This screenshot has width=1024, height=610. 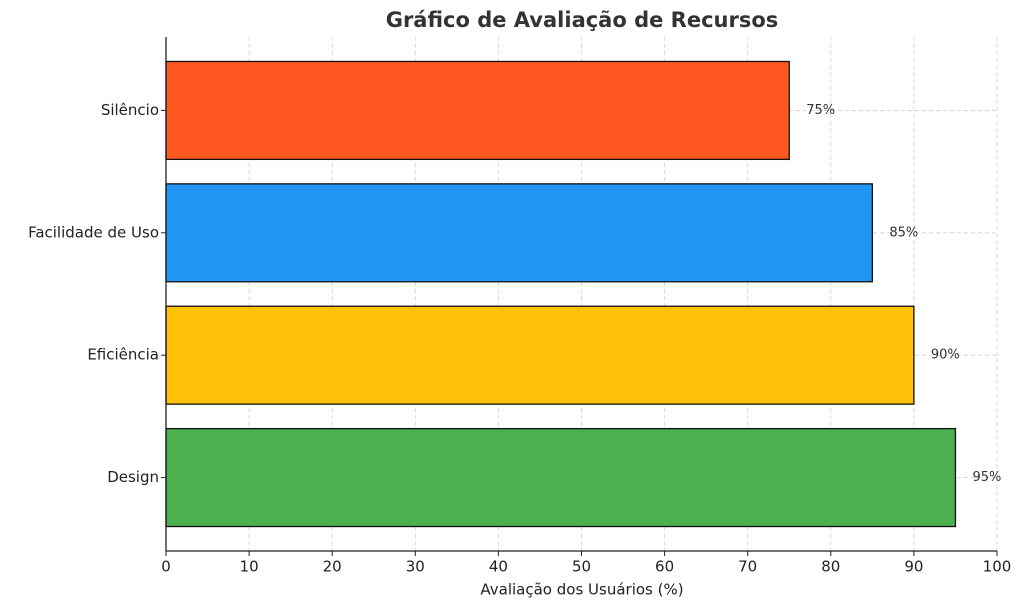 What do you see at coordinates (986, 477) in the screenshot?
I see `value-label: 95%` at bounding box center [986, 477].